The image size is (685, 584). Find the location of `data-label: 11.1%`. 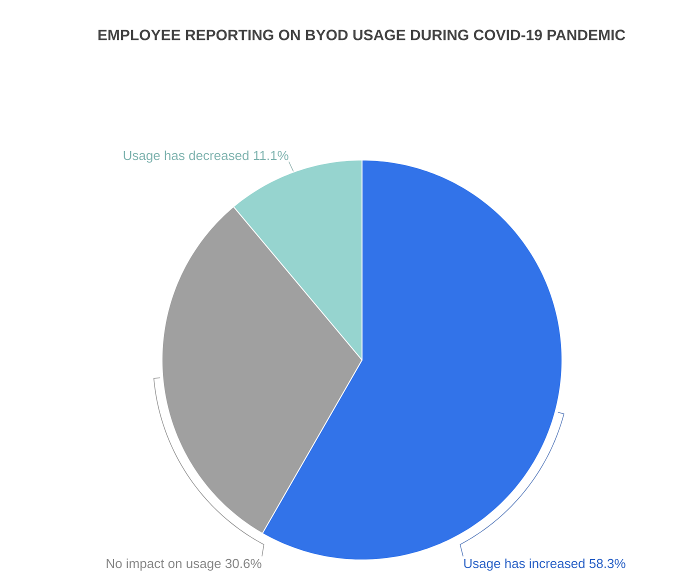

data-label: 11.1% is located at coordinates (271, 155).